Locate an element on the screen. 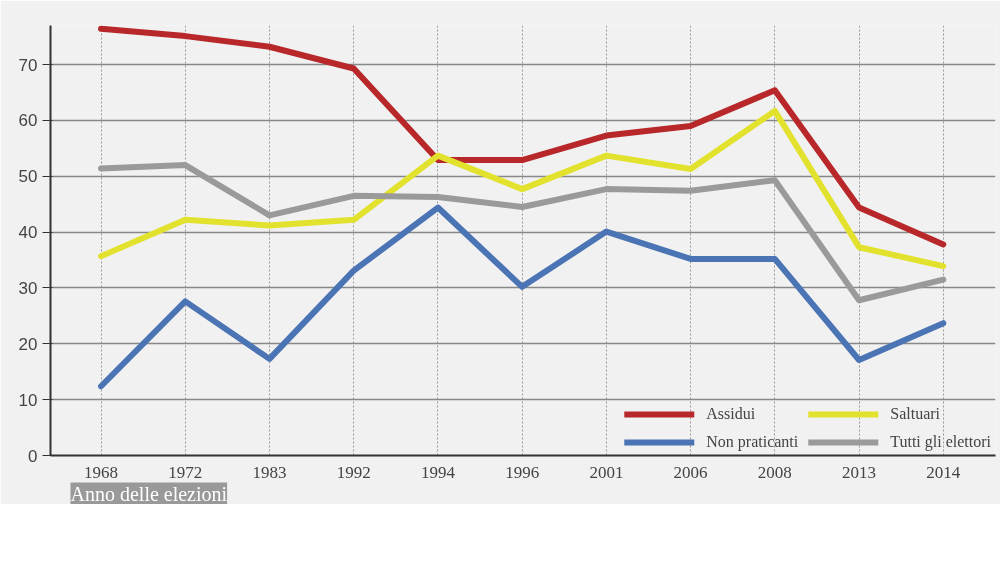 The height and width of the screenshot is (561, 1005). x-tick-label: 2013 is located at coordinates (859, 472).